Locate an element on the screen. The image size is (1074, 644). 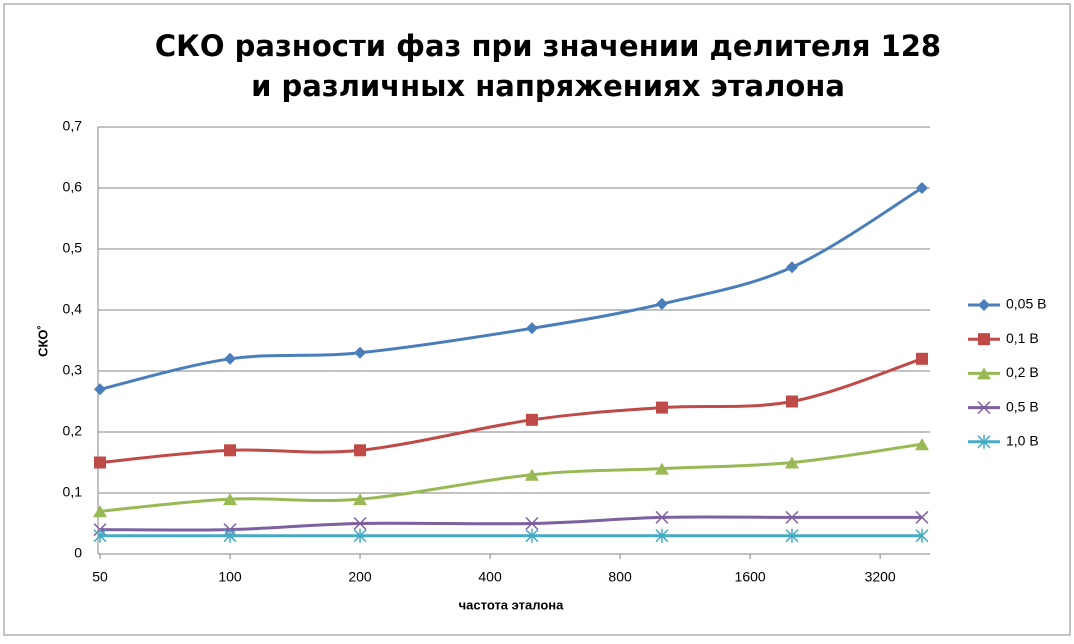
legend-label: 1,0 В is located at coordinates (1022, 441).